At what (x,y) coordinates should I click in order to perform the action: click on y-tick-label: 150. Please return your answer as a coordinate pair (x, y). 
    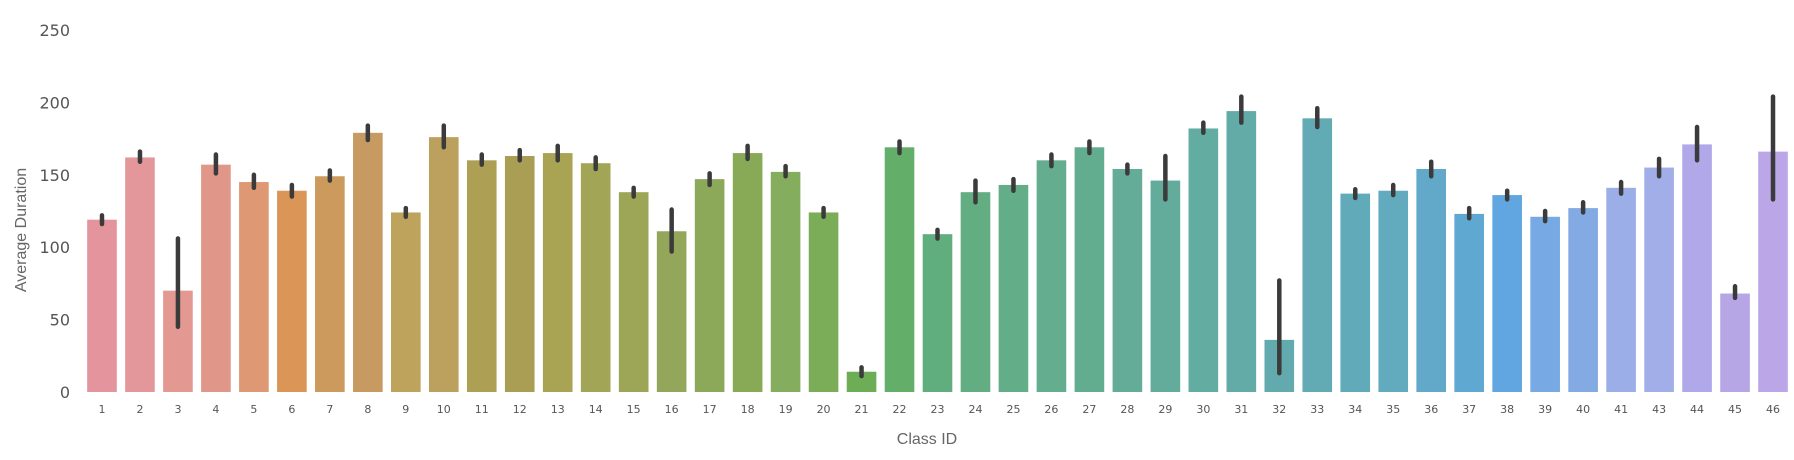
    Looking at the image, I should click on (54, 175).